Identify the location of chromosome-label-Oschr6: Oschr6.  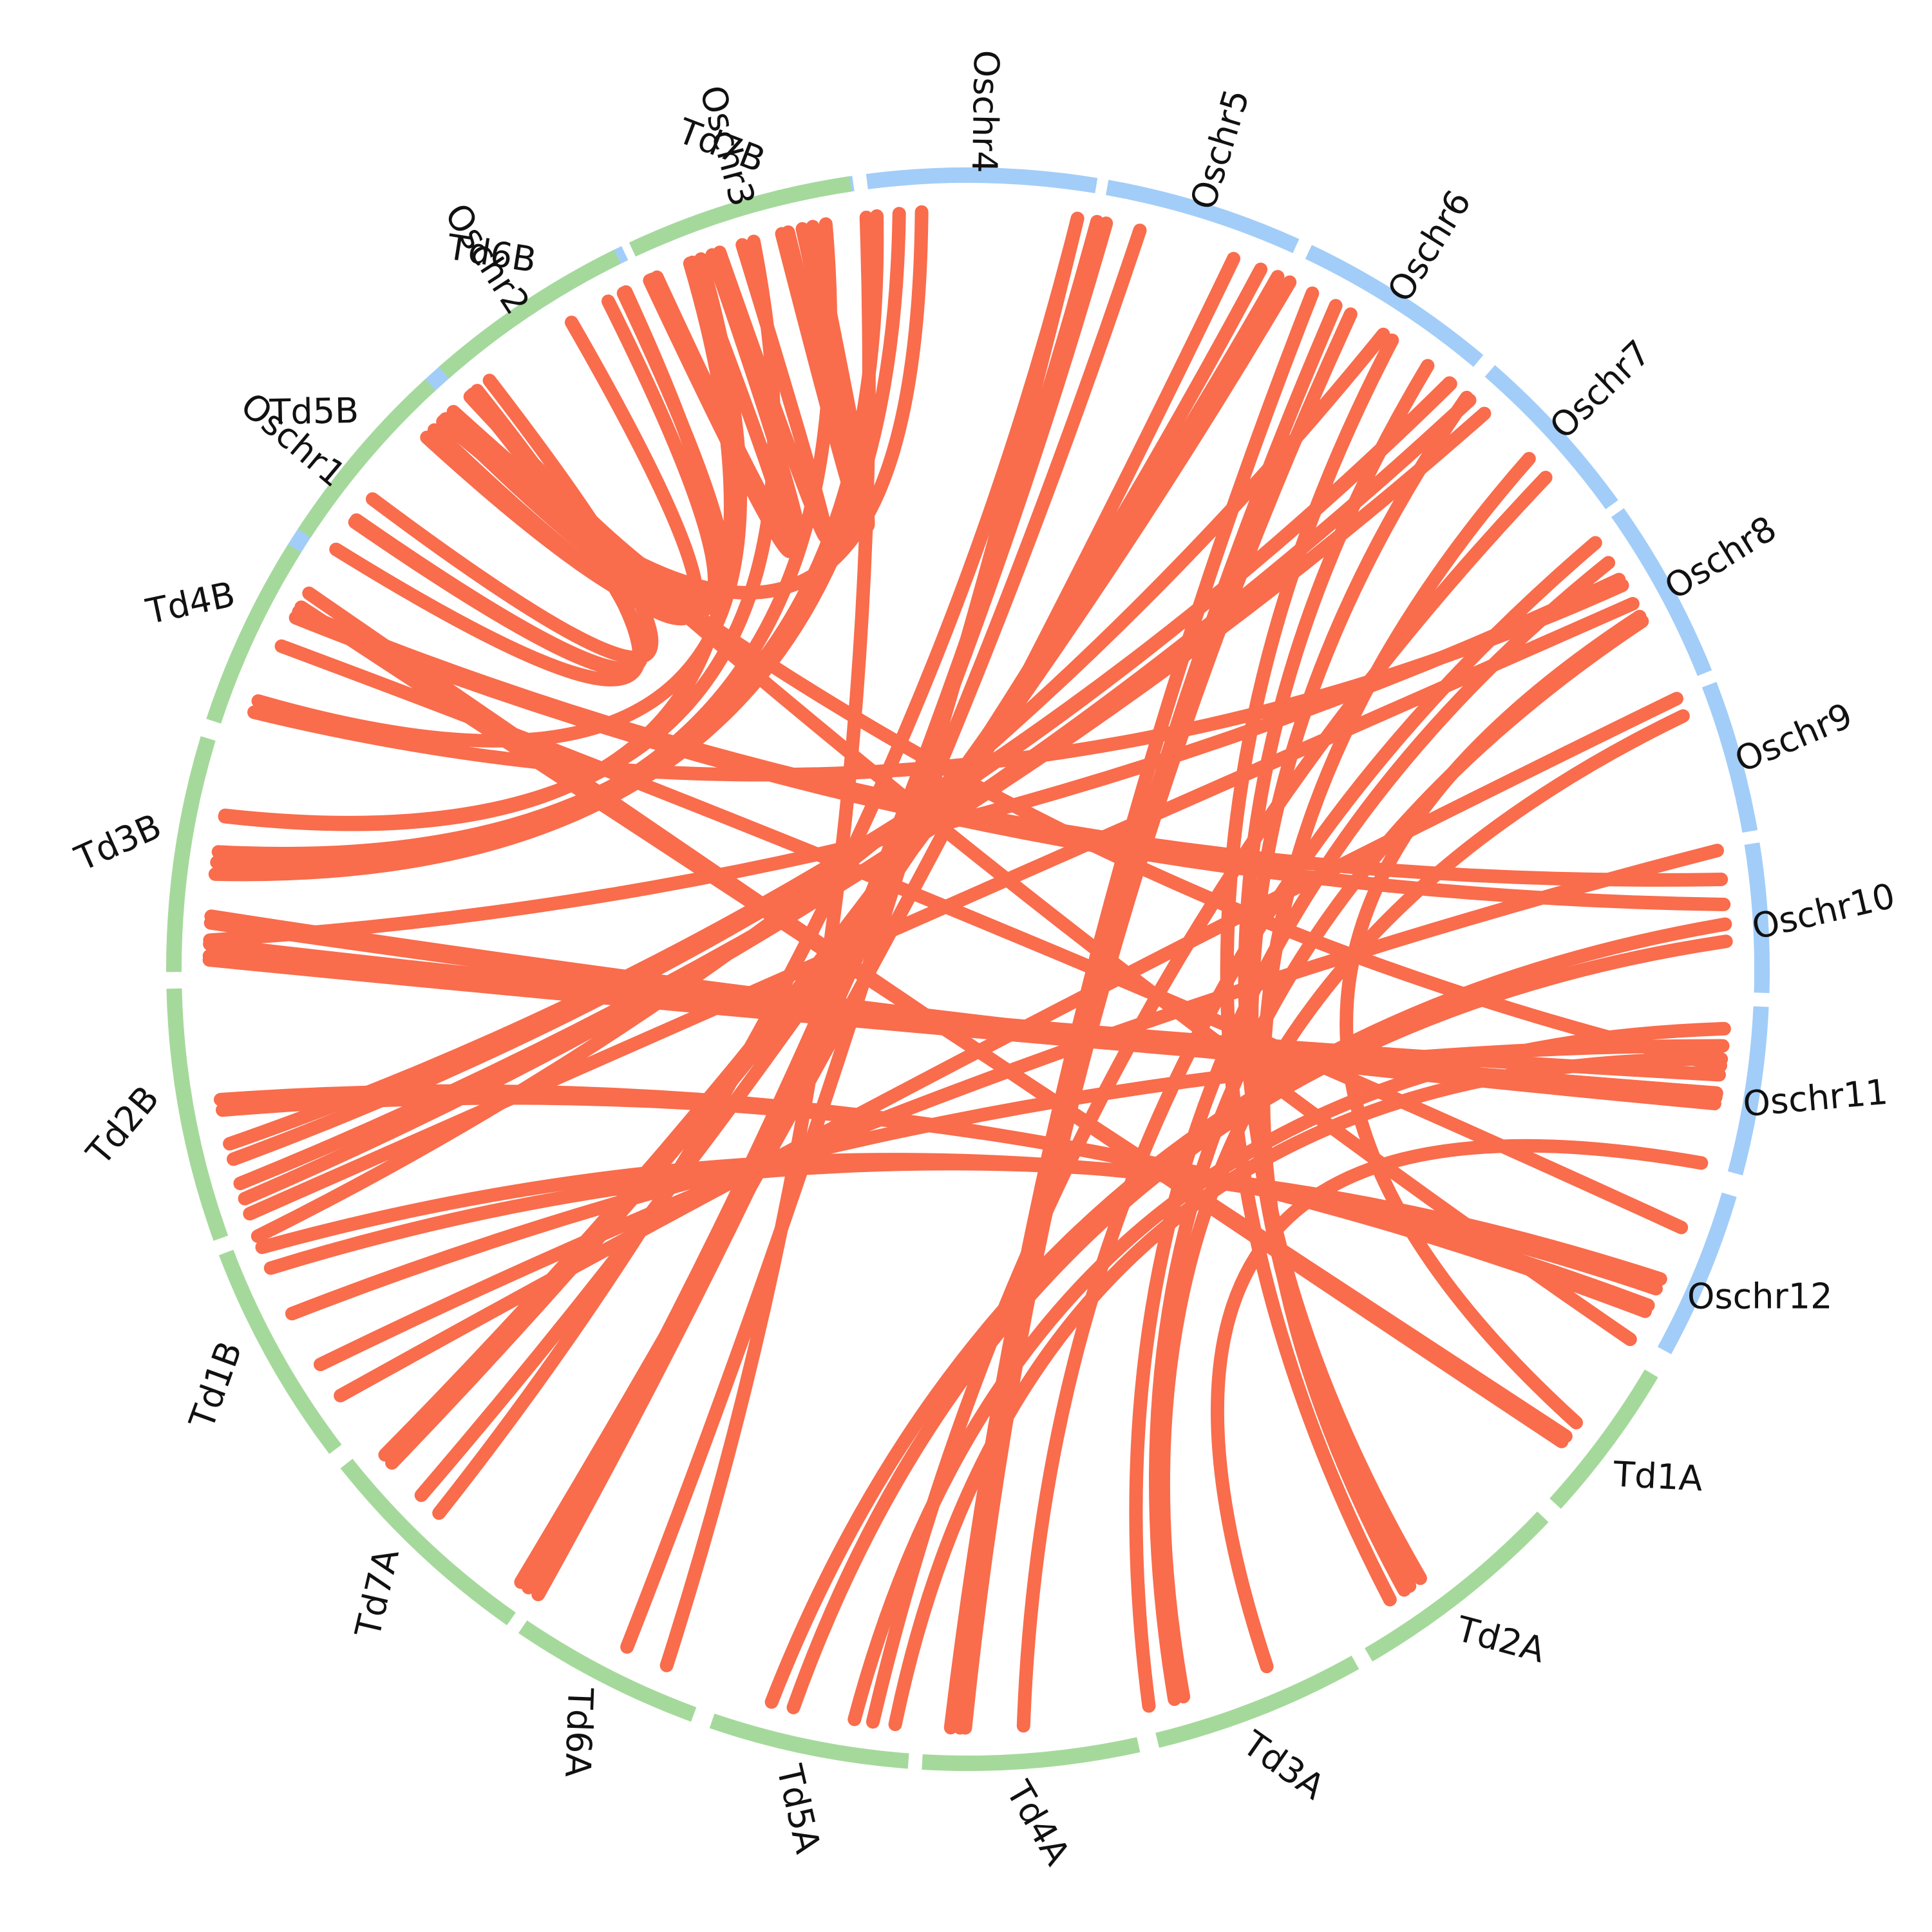
(1429, 246).